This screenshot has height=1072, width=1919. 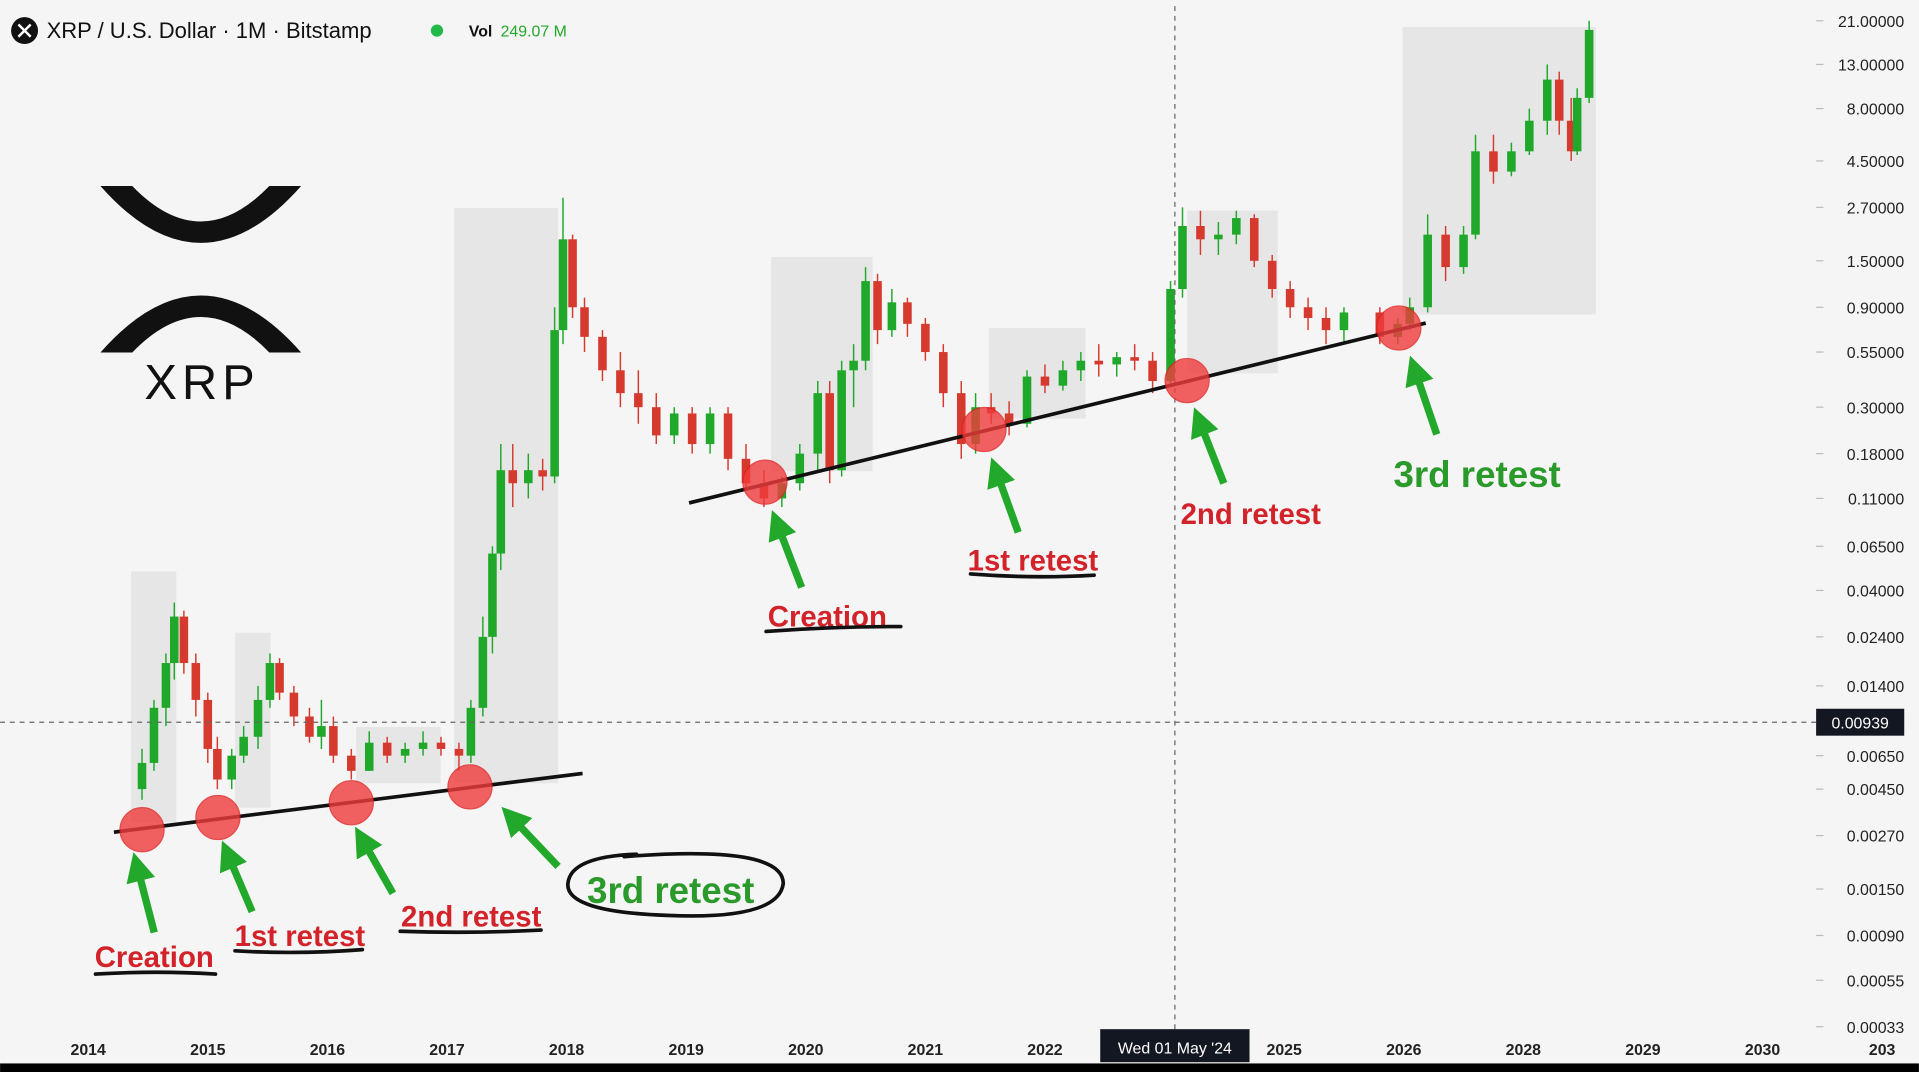 What do you see at coordinates (1045, 1050) in the screenshot?
I see `x-tick-label: 2022` at bounding box center [1045, 1050].